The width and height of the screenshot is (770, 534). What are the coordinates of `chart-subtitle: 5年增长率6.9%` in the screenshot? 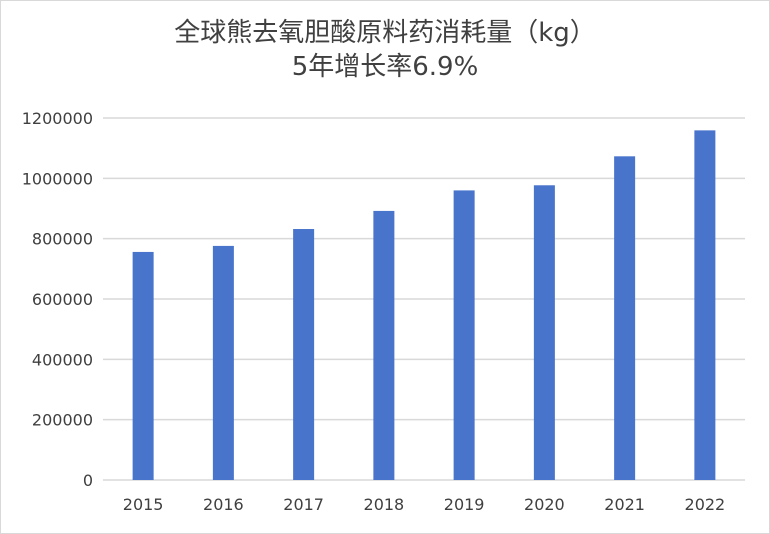 It's located at (385, 67).